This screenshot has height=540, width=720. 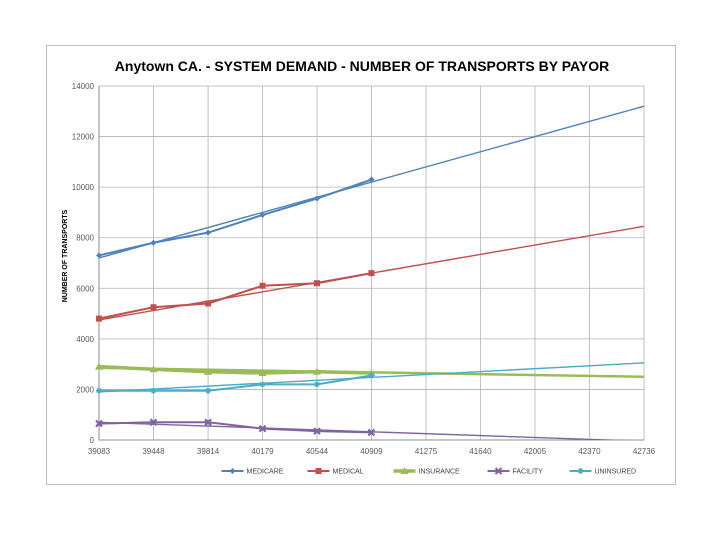 I want to click on y-tick-label: 10000, so click(x=83, y=187).